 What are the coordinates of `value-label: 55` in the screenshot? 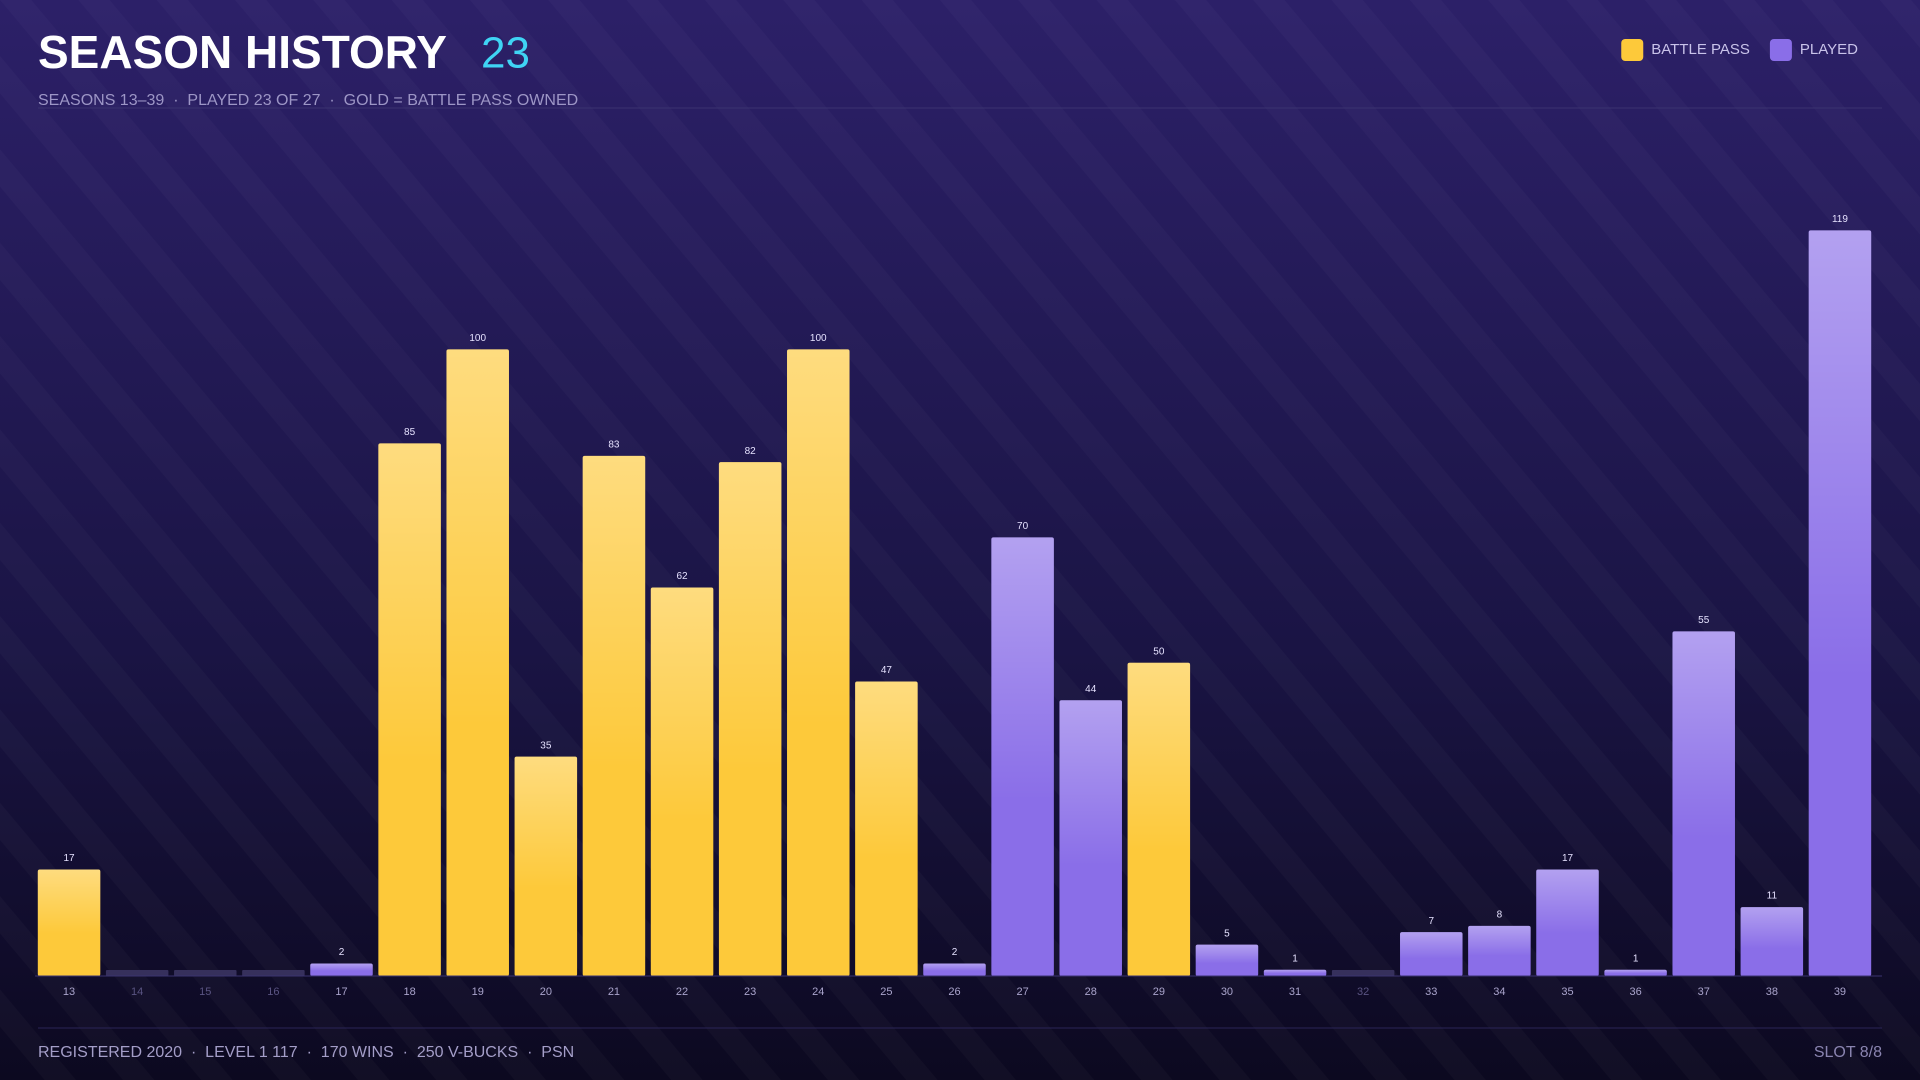 It's located at (1704, 620).